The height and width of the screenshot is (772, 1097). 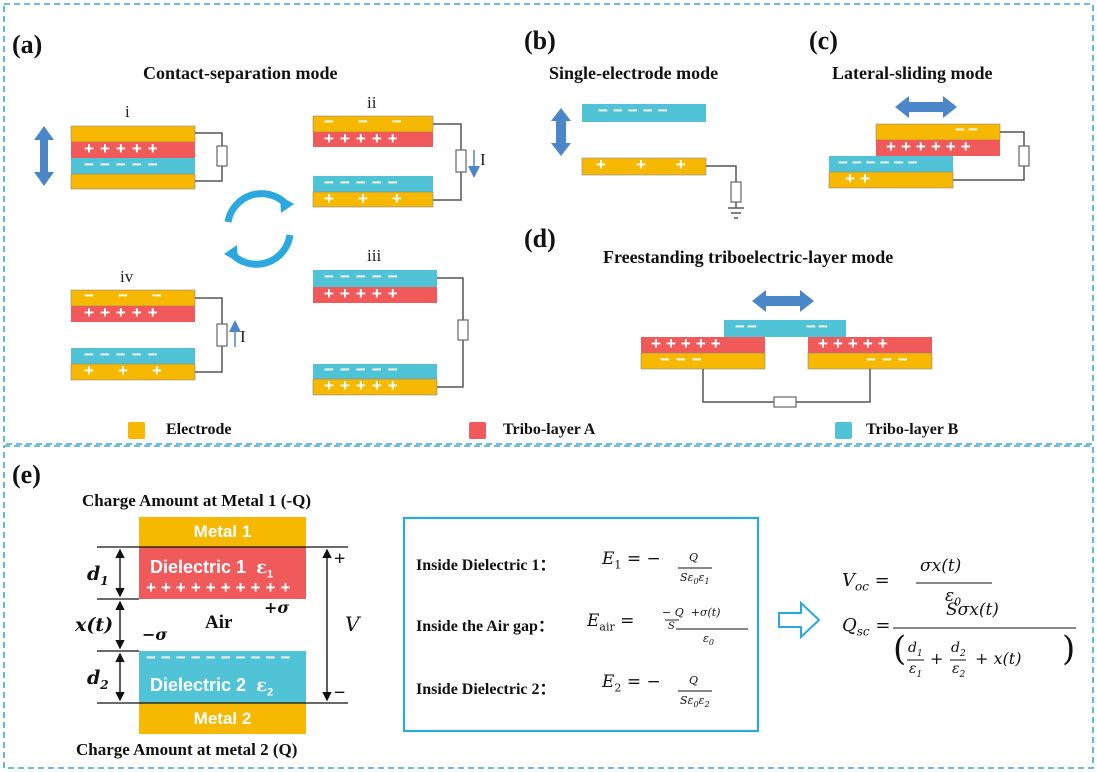 I want to click on dielectric2-charges: −−−−−−−−−−, so click(x=221, y=657).